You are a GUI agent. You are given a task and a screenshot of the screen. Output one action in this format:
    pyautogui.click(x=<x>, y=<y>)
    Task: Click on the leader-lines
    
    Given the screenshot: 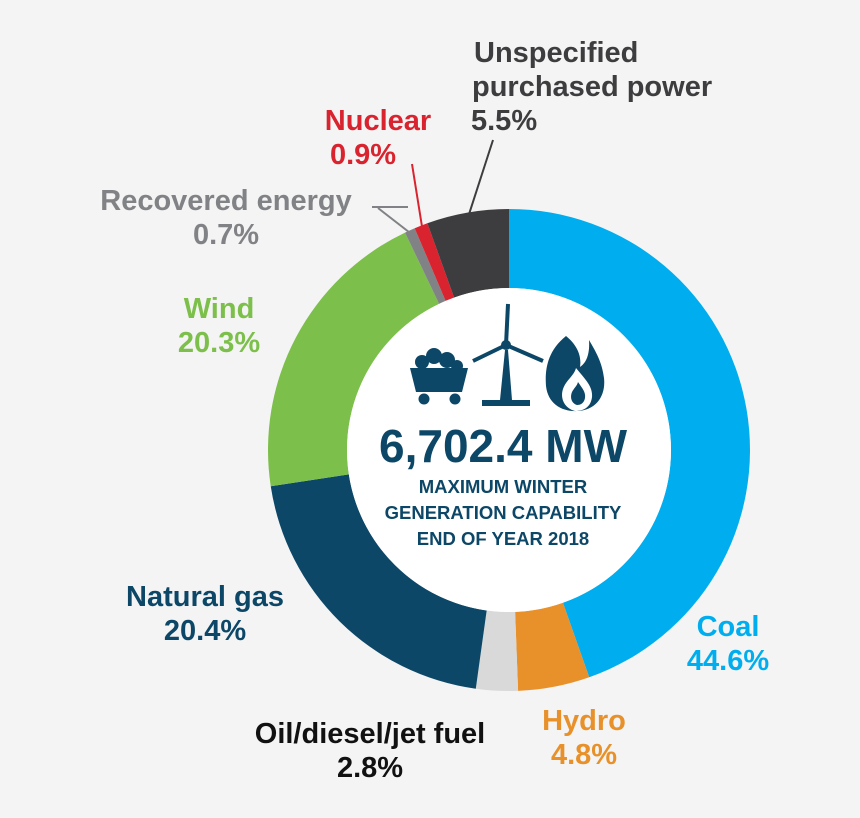 What is the action you would take?
    pyautogui.click(x=433, y=187)
    